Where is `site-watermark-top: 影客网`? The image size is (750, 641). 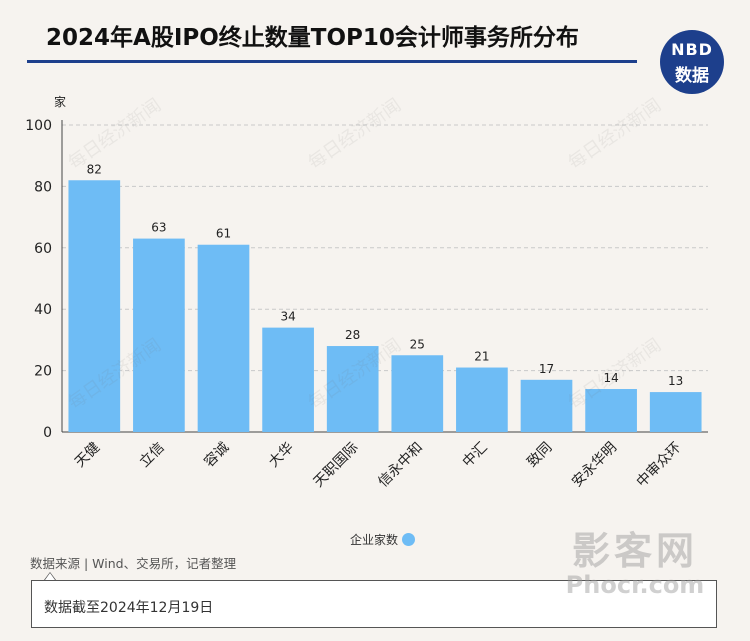
site-watermark-top: 影客网 is located at coordinates (634, 551).